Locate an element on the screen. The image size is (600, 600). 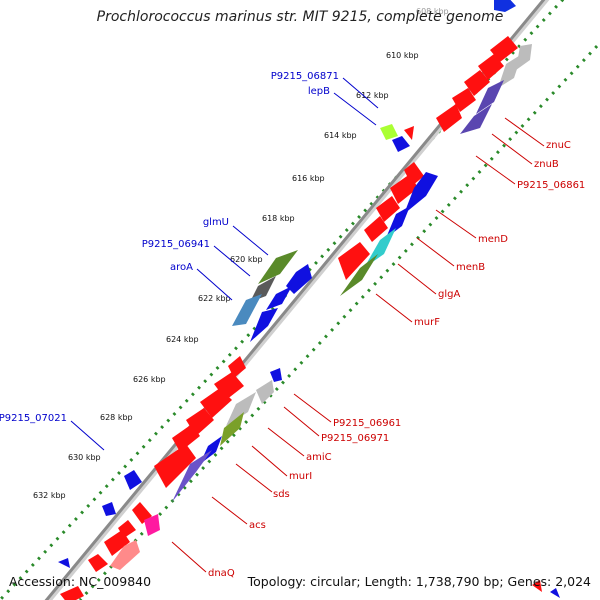
tick-label: 608 kbp is located at coordinates (432, 11).